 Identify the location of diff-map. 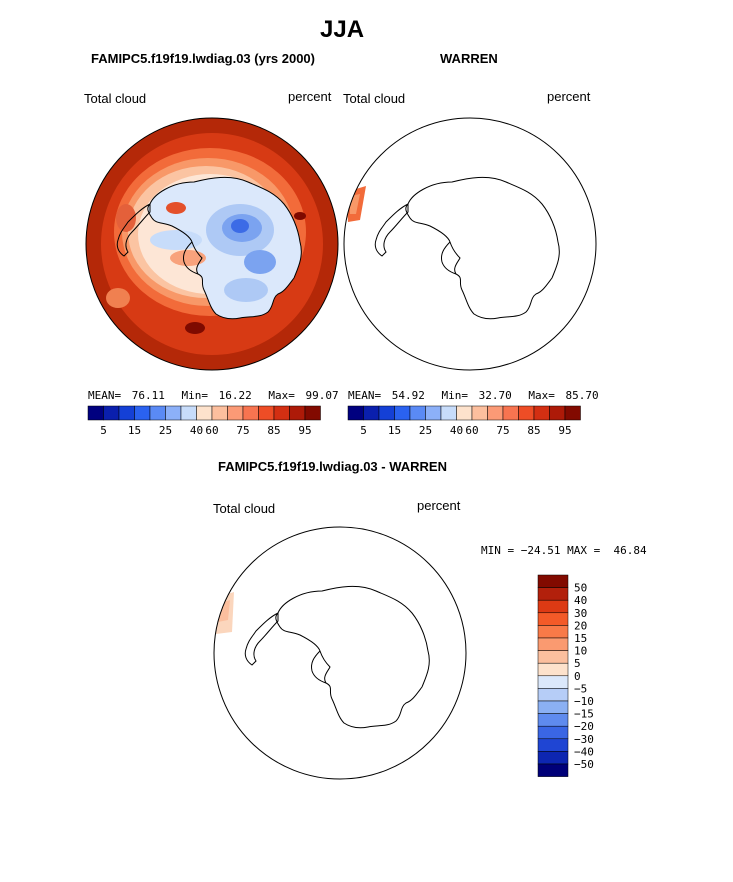
(340, 653).